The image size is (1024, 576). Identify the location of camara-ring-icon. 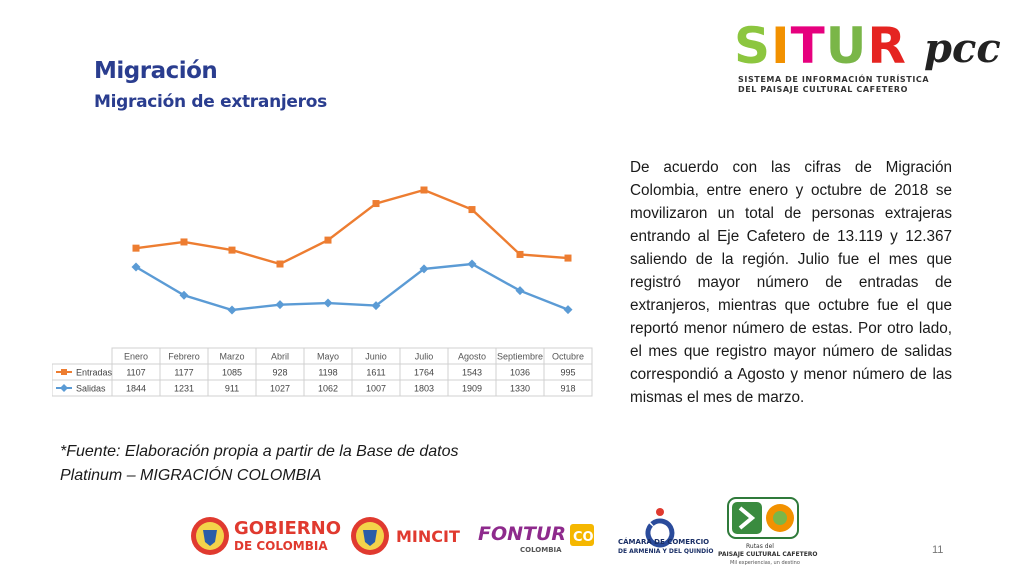
(660, 533).